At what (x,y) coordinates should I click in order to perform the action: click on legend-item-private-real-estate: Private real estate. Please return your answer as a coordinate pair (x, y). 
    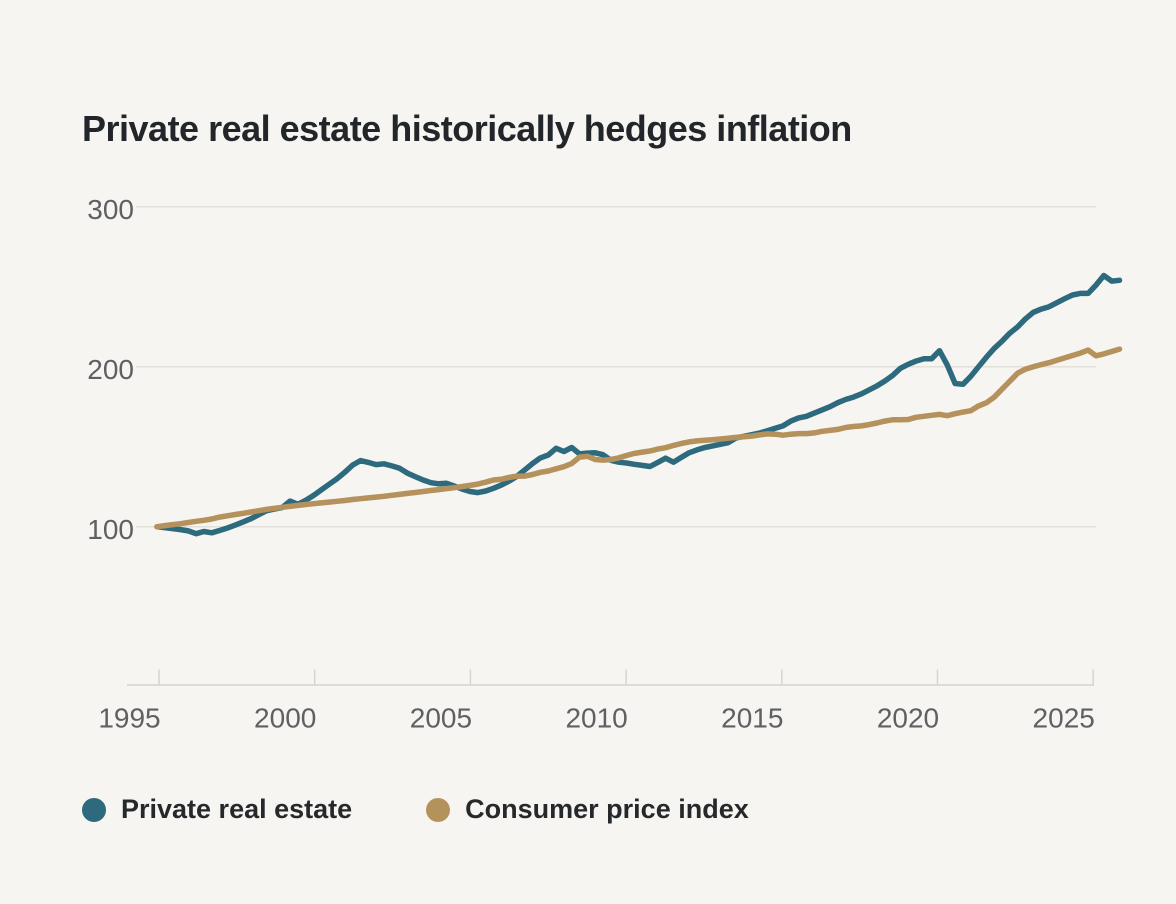
    Looking at the image, I should click on (217, 809).